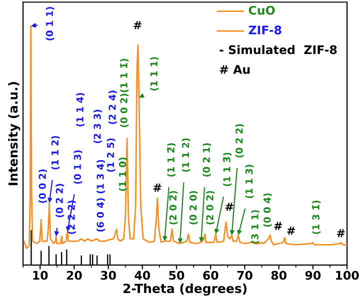  I want to click on annotation: (1 1 3̄), so click(227, 169).